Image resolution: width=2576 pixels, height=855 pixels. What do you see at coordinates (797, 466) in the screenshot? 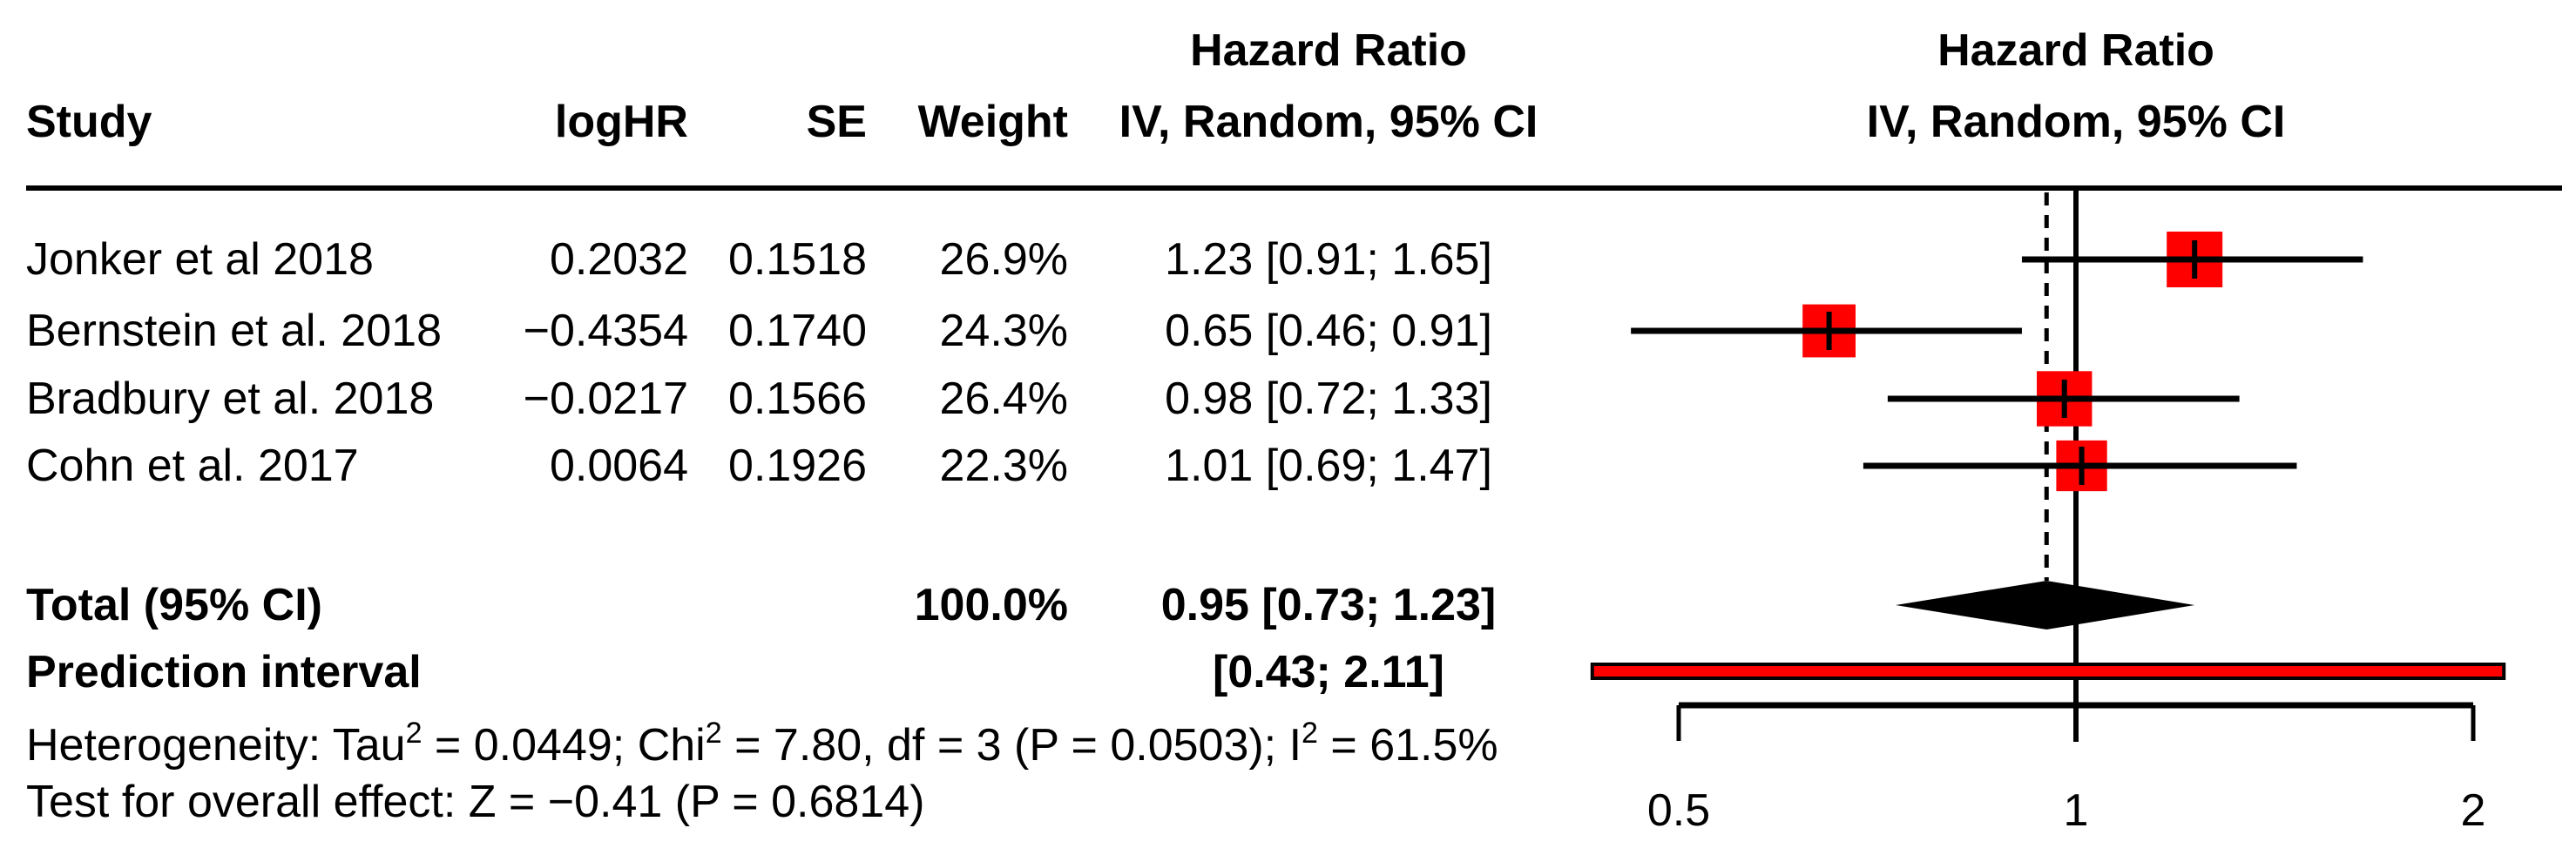
I see `se-value: 0.1926` at bounding box center [797, 466].